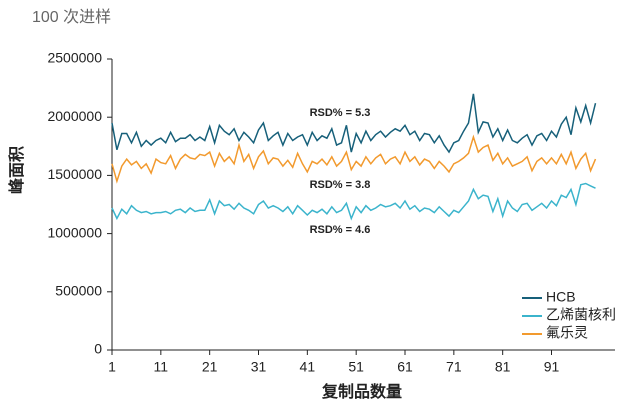 The height and width of the screenshot is (407, 626). Describe the element at coordinates (361, 391) in the screenshot. I see `x-axis-label: 复制品数量` at that location.